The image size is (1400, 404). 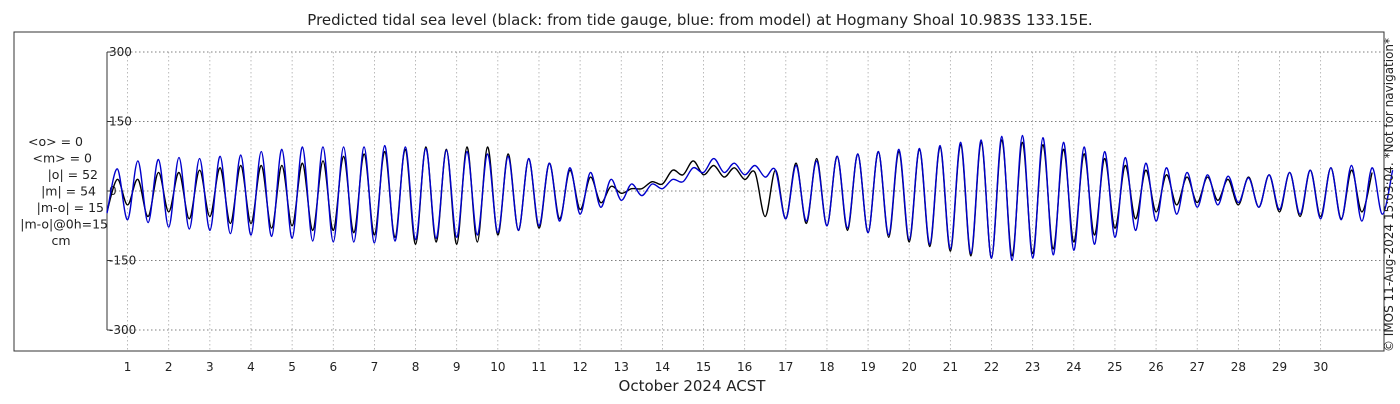 I want to click on x-tick-label: 8, so click(x=416, y=367).